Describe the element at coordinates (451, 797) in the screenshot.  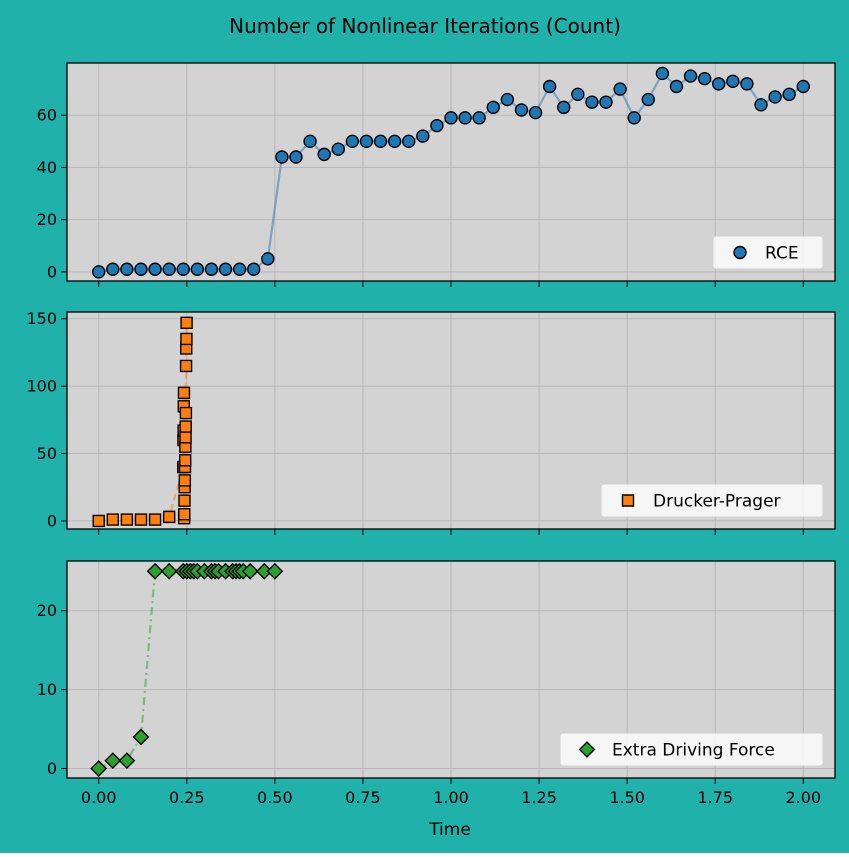
I see `x-tick-label: 1.00` at that location.